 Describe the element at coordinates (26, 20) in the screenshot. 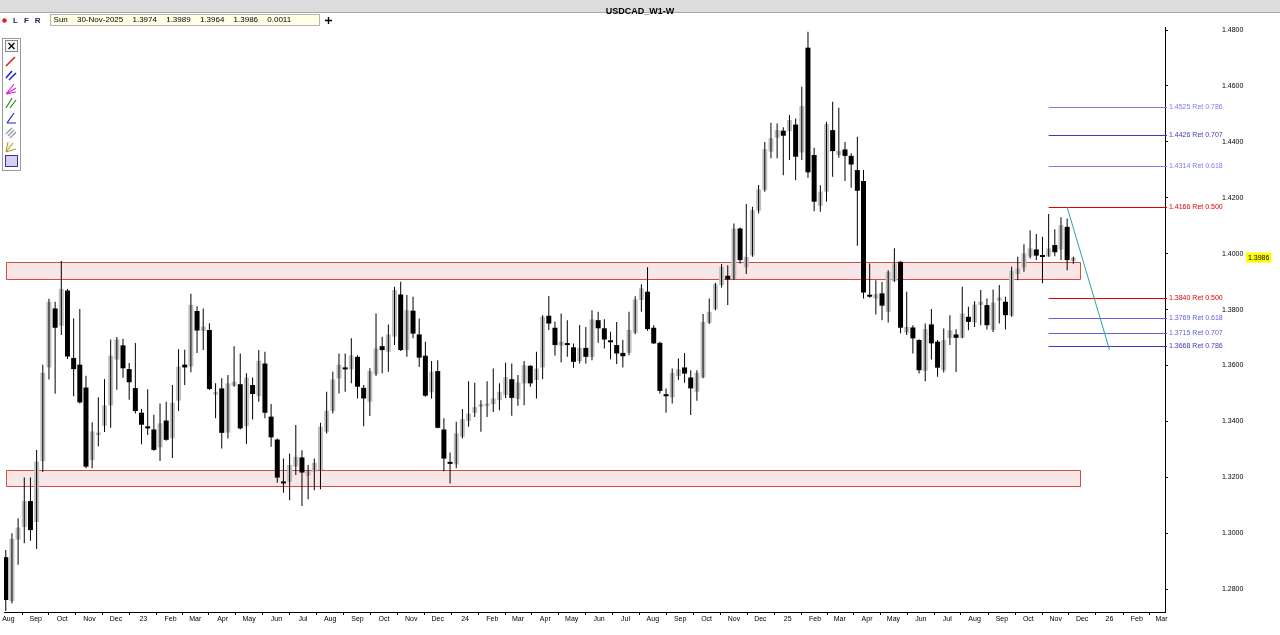

I see `text: F` at that location.